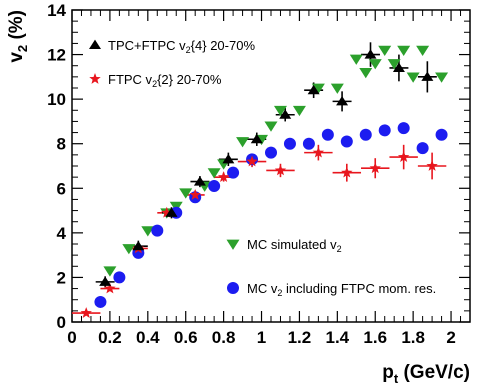 This screenshot has height=389, width=478. What do you see at coordinates (450, 337) in the screenshot?
I see `x-tick-label: 2` at bounding box center [450, 337].